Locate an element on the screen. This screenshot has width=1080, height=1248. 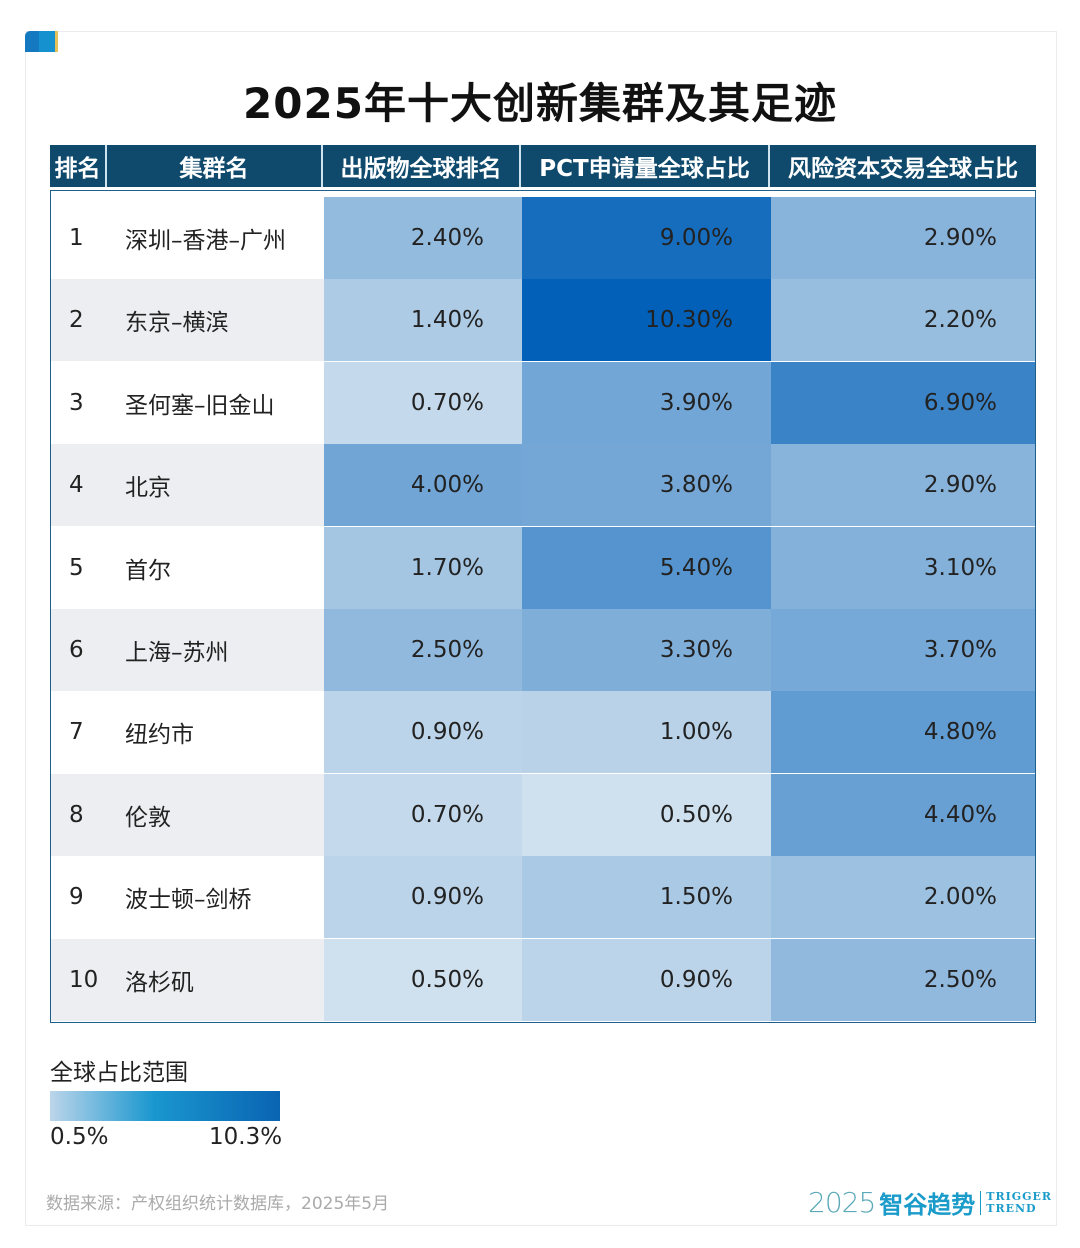
value-cell: 5.40% is located at coordinates (646, 567).